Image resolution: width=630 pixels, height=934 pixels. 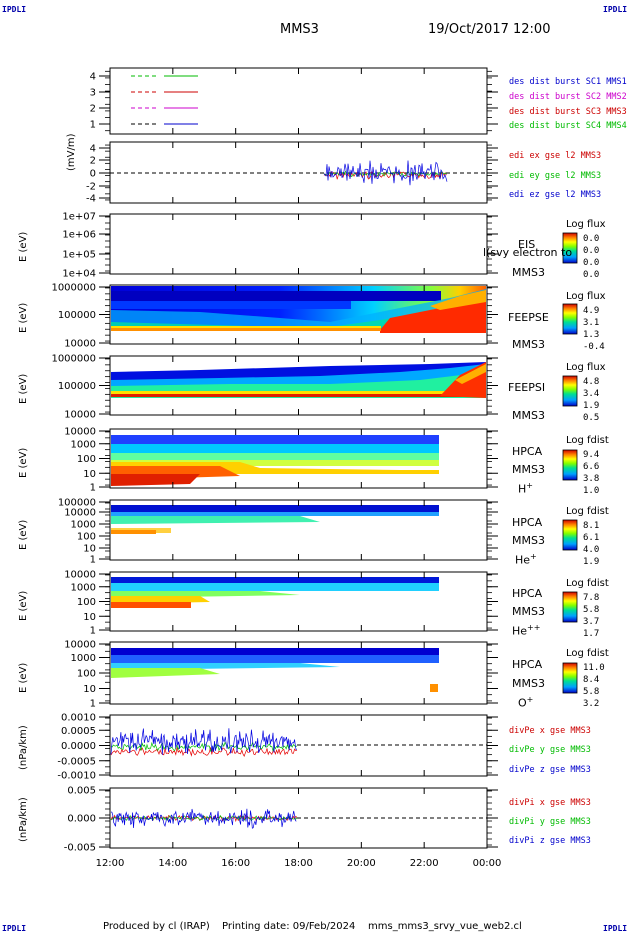 I want to click on corner-label-tr: IPDLI, so click(x=615, y=9).